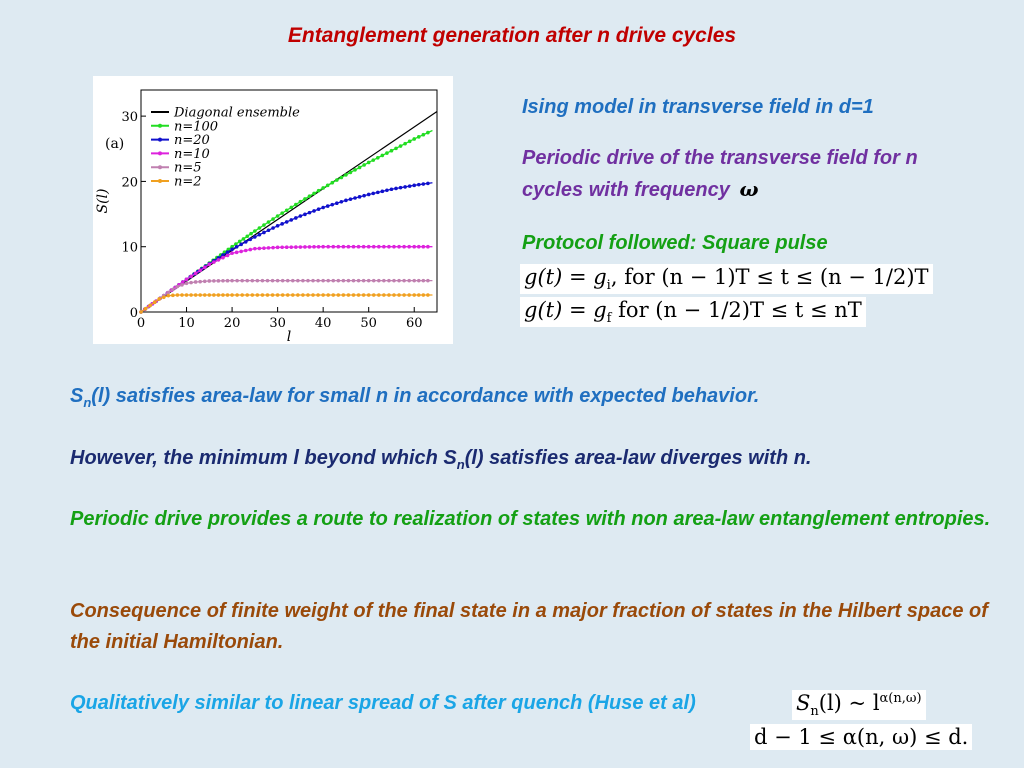 The height and width of the screenshot is (768, 1024). What do you see at coordinates (236, 113) in the screenshot?
I see `legend-entry: Diagonal ensemble` at bounding box center [236, 113].